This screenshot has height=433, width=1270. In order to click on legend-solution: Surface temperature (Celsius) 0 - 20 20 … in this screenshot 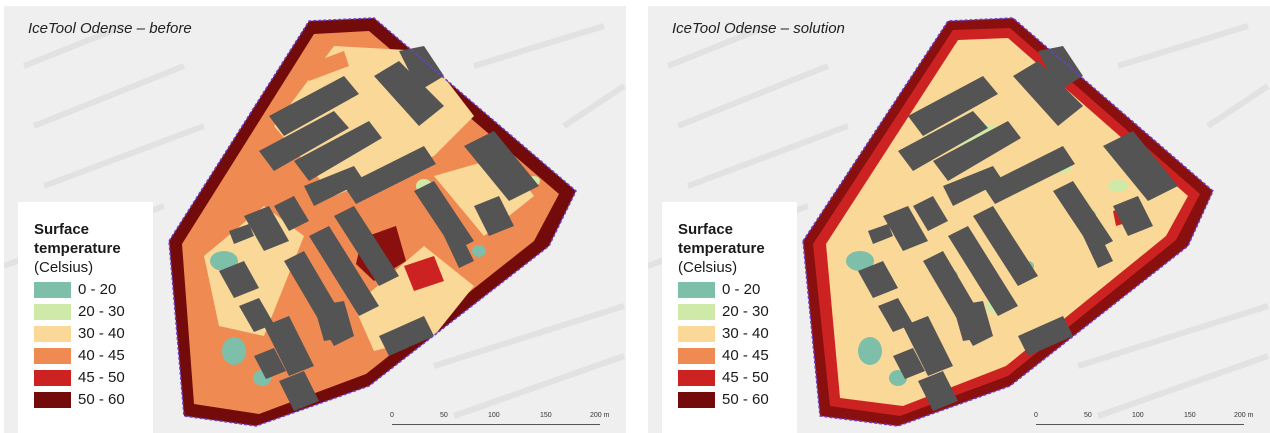, I will do `click(729, 317)`.